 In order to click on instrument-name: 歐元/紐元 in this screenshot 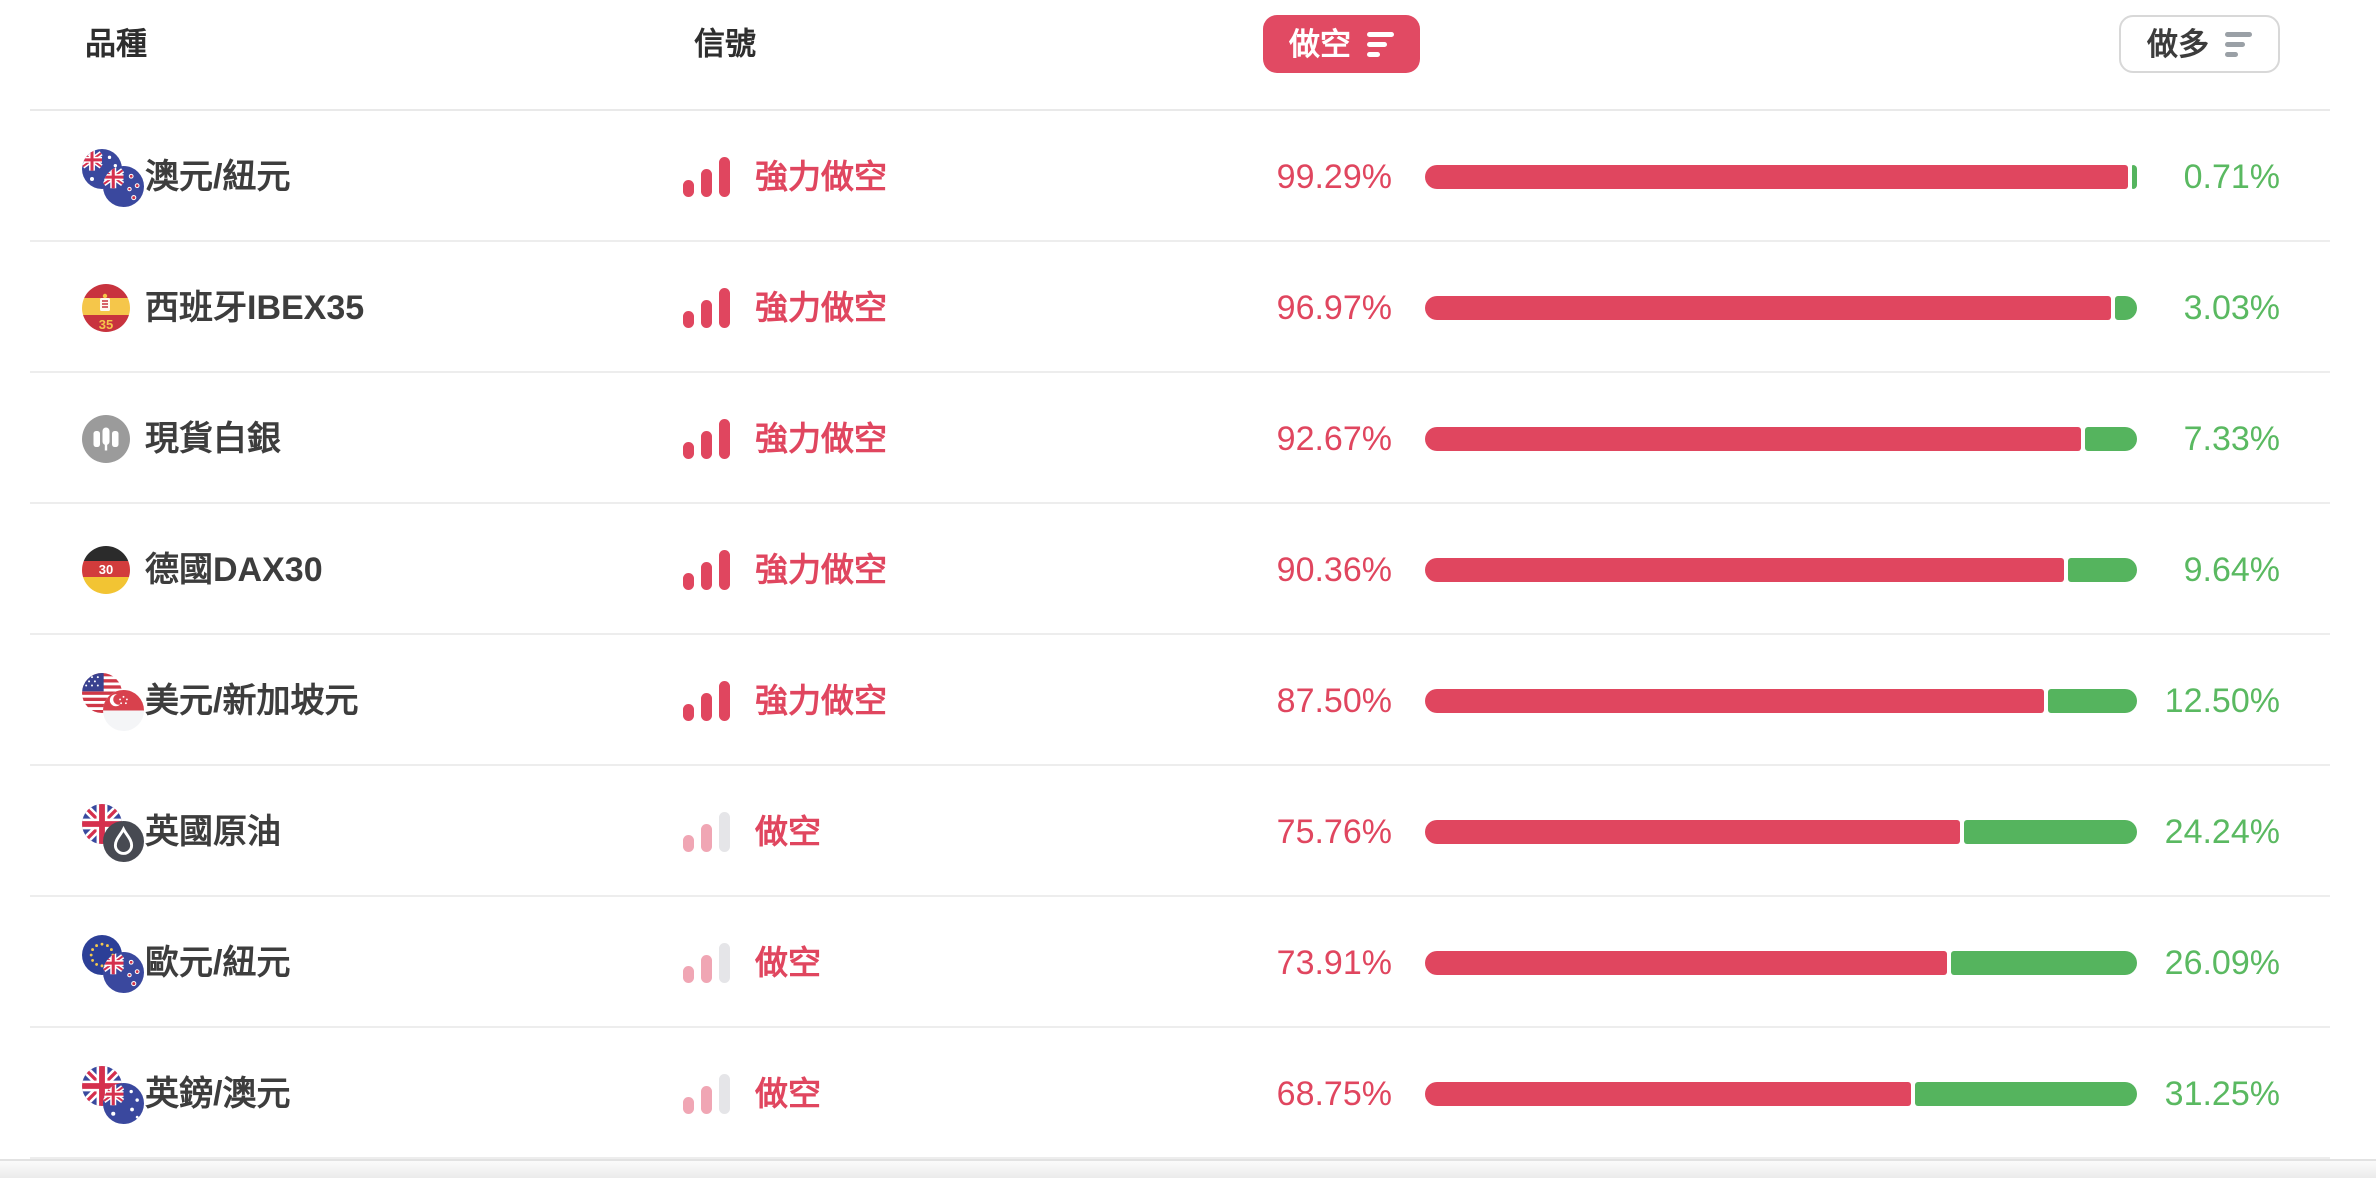, I will do `click(218, 962)`.